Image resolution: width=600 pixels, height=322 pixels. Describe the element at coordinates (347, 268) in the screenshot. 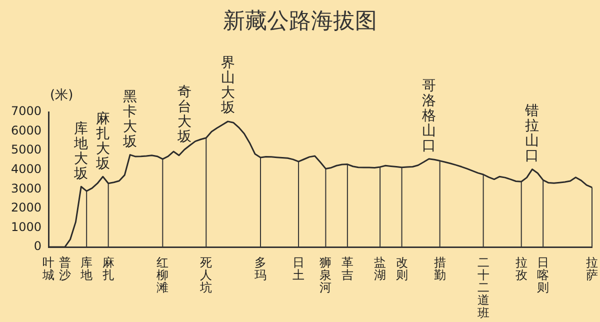

I see `x-tick-label: 革吉` at that location.